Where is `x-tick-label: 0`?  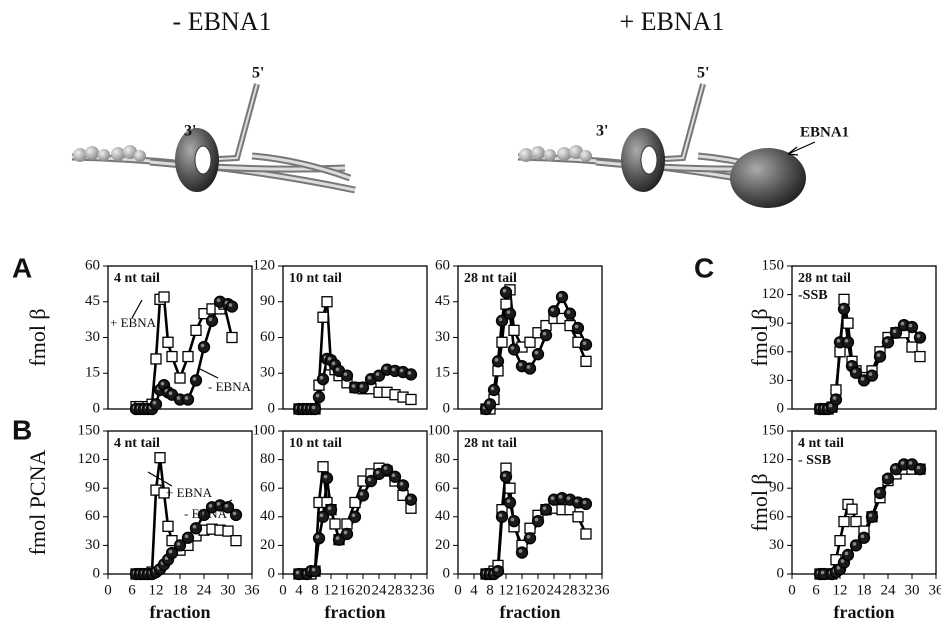 x-tick-label: 0 is located at coordinates (108, 590).